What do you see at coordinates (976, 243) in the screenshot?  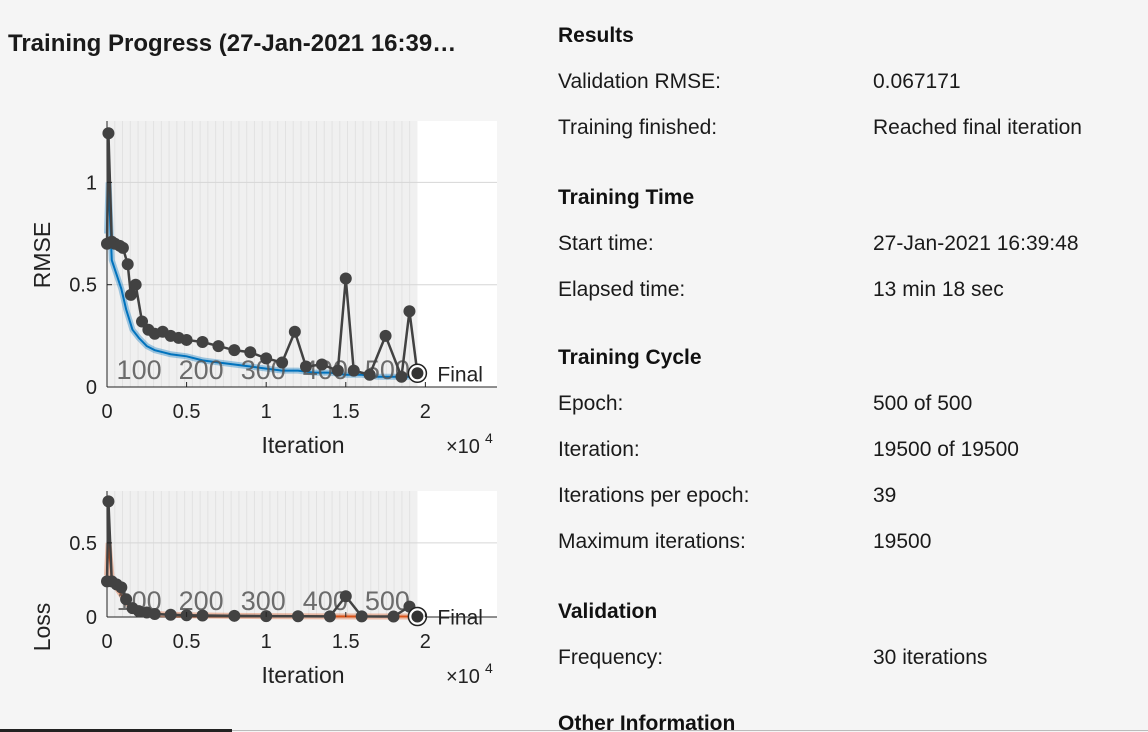 I see `result-value: 27-Jan-2021 16:39:48` at bounding box center [976, 243].